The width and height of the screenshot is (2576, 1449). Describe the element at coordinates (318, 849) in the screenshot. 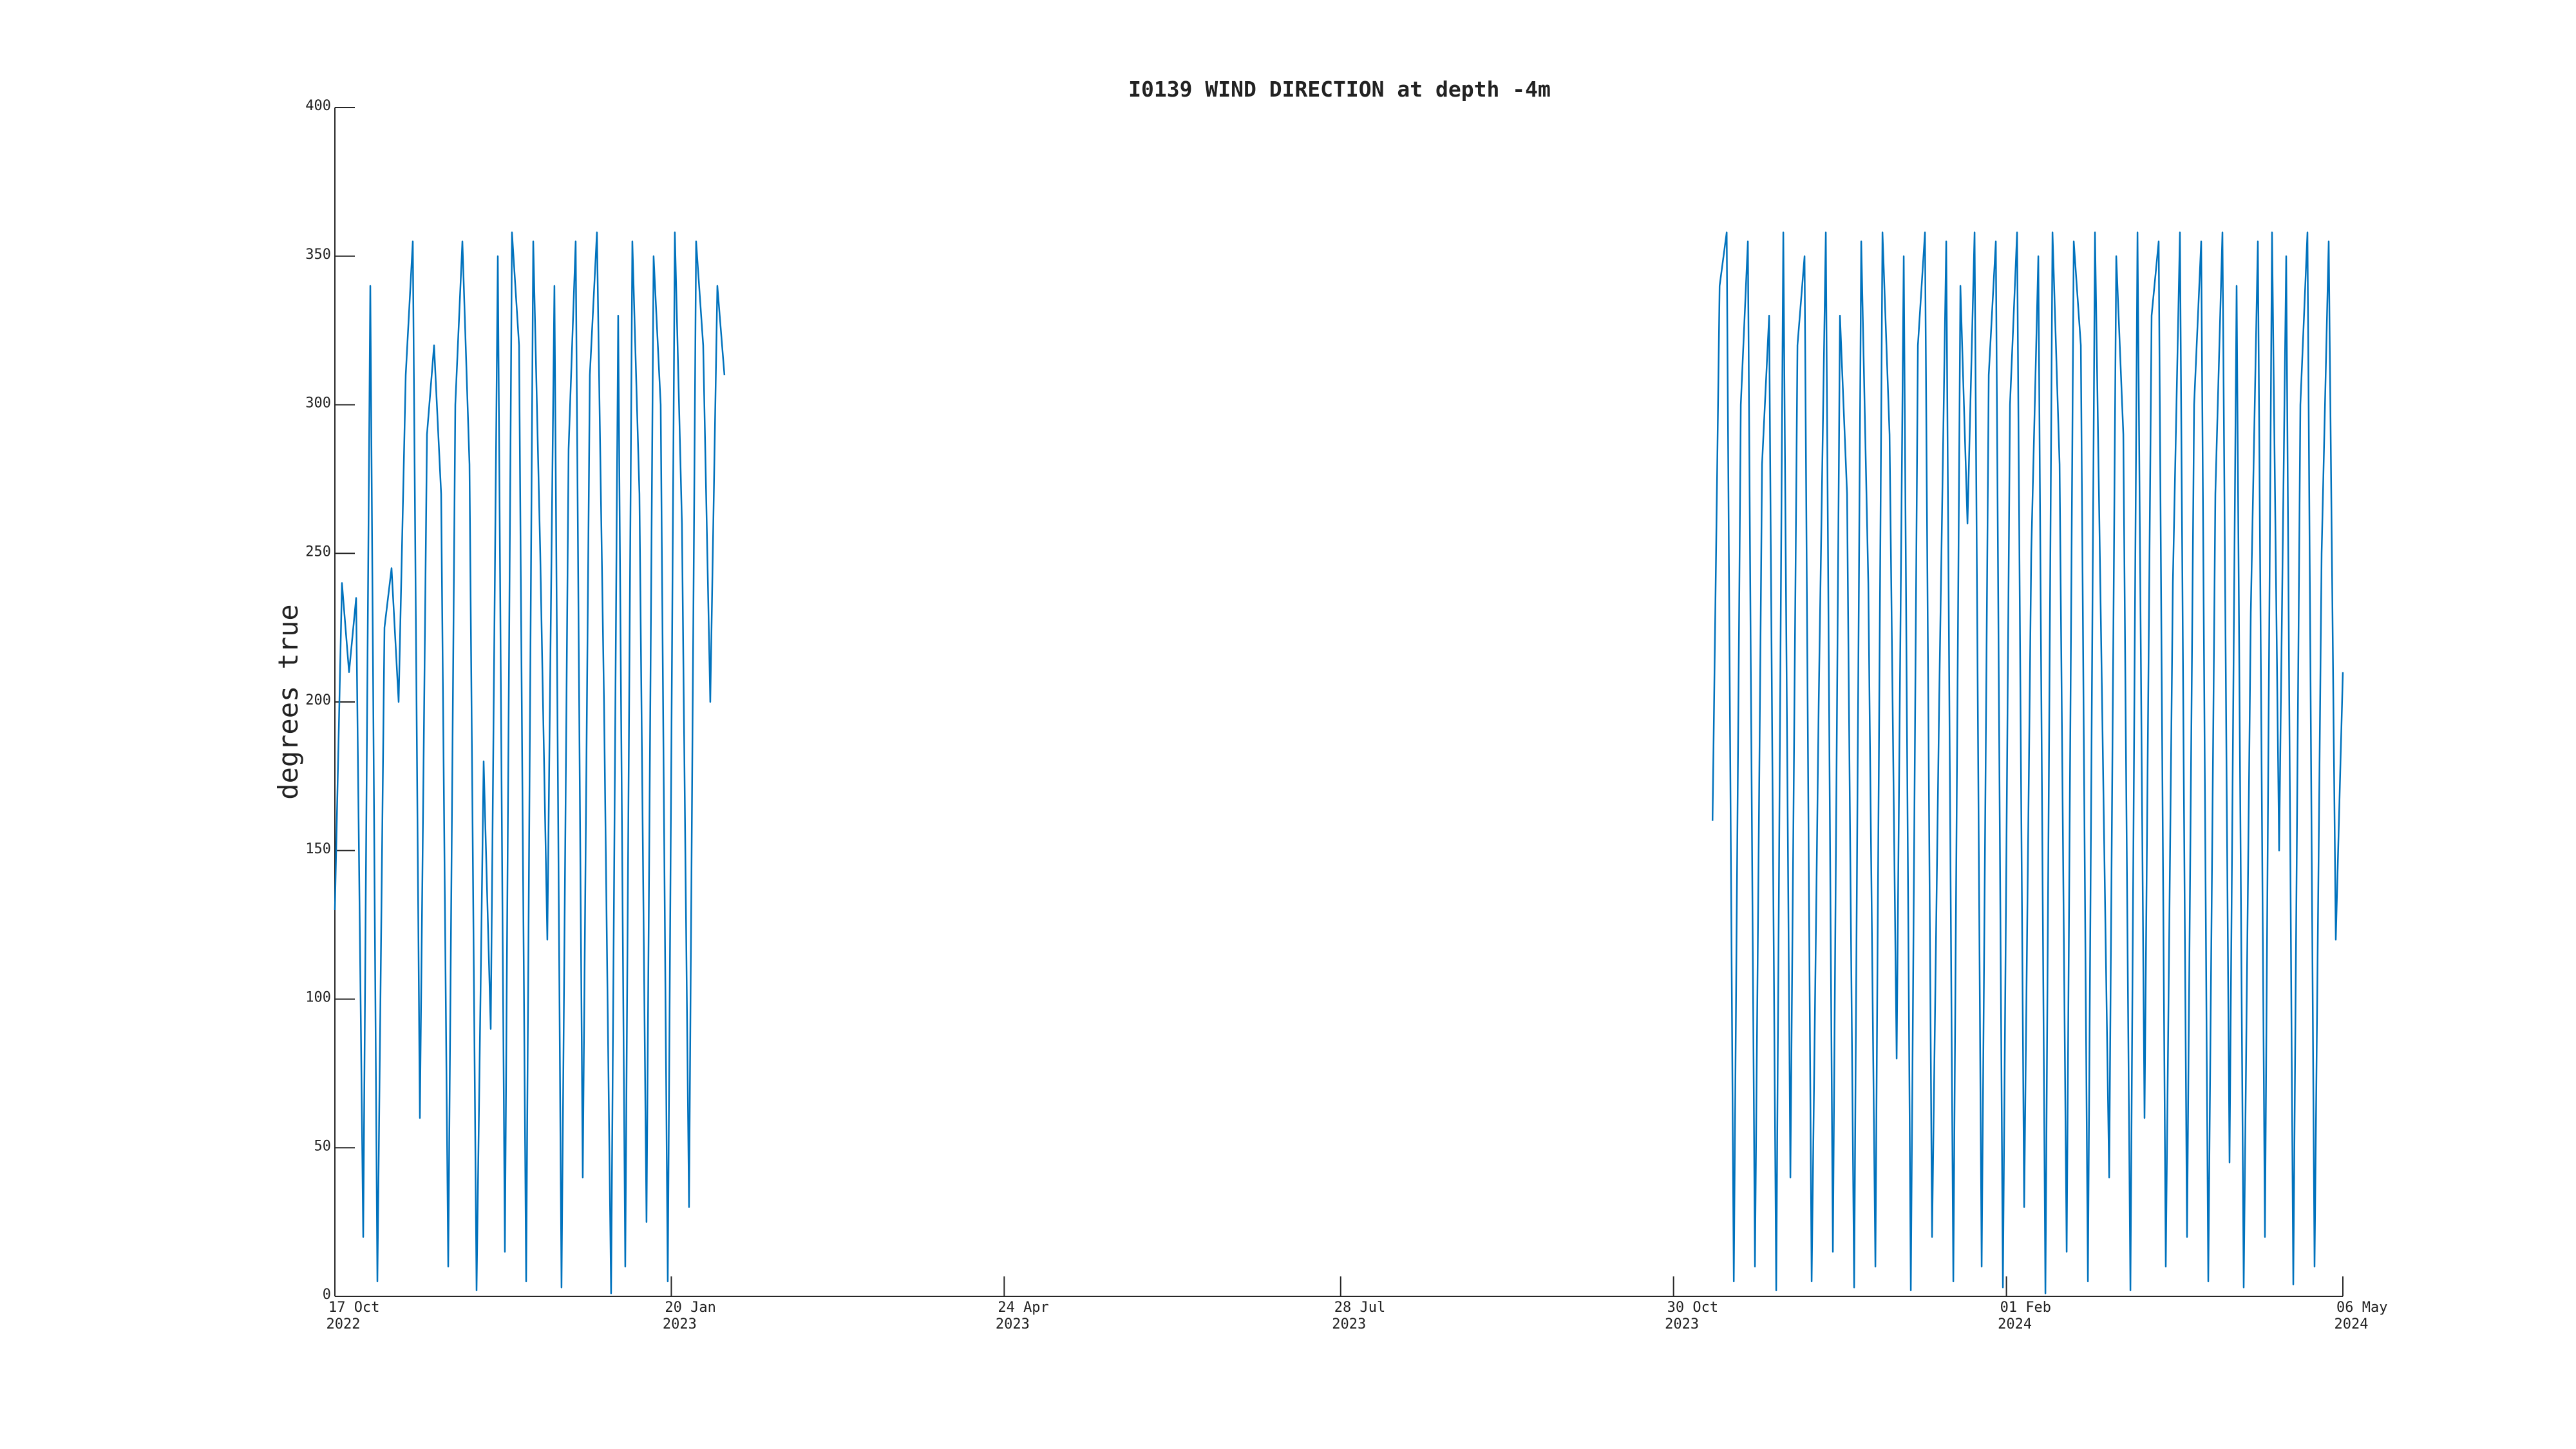

I see `y-tick-label: 150` at that location.